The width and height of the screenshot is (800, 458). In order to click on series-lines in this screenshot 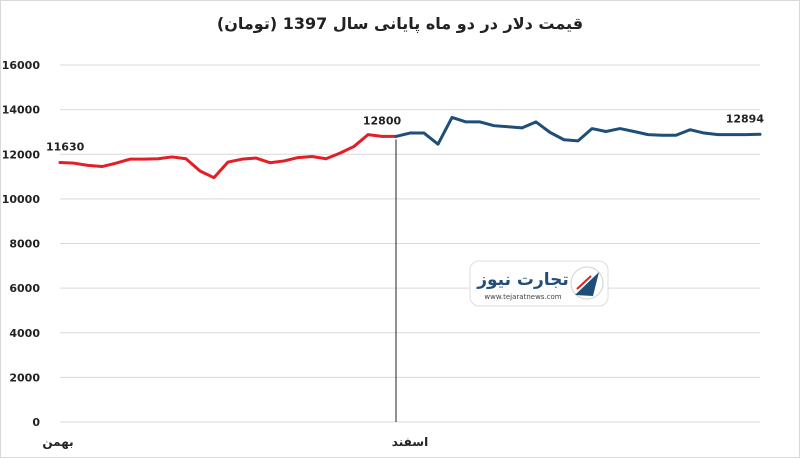, I will do `click(410, 147)`.